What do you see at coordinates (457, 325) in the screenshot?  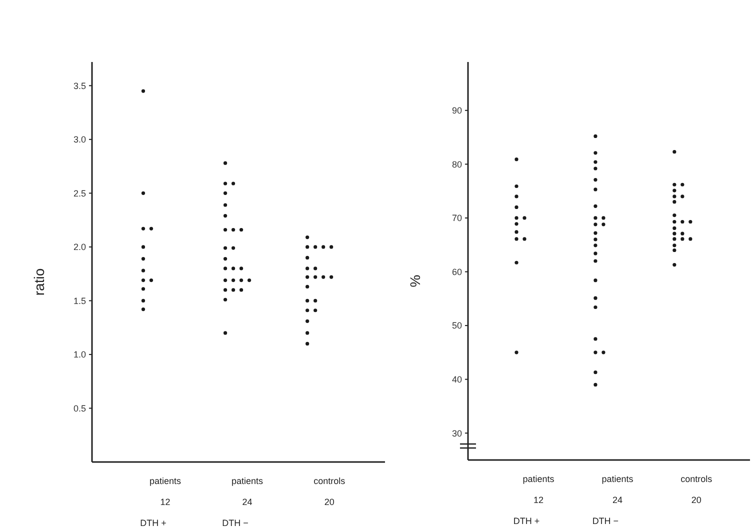 I see `y-tick-label: 50` at bounding box center [457, 325].